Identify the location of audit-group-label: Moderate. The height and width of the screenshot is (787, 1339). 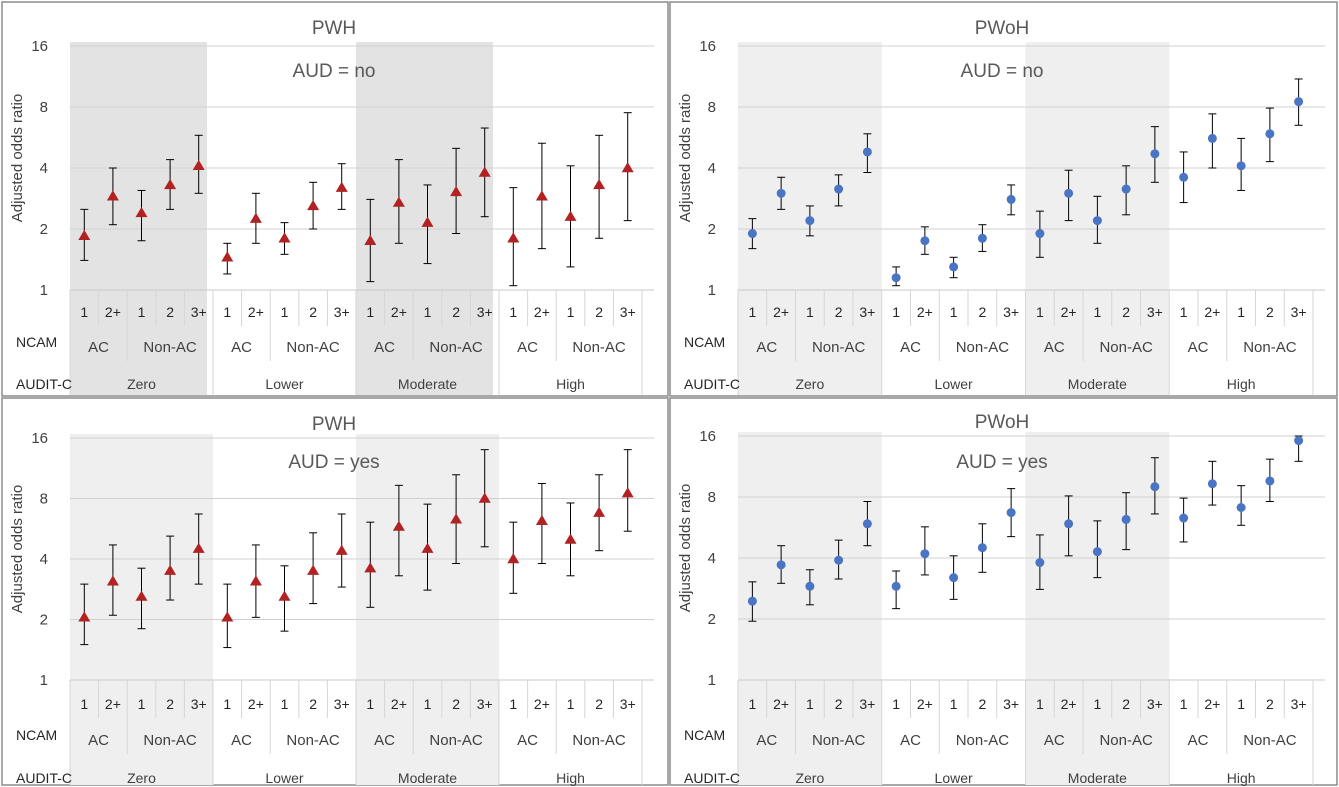
(427, 384).